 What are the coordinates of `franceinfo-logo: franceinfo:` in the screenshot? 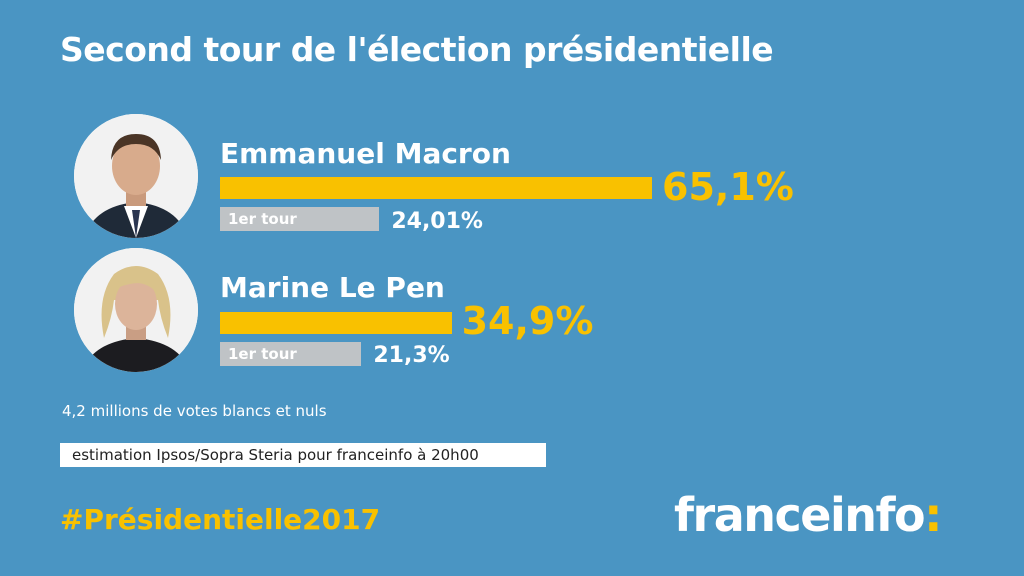 It's located at (808, 515).